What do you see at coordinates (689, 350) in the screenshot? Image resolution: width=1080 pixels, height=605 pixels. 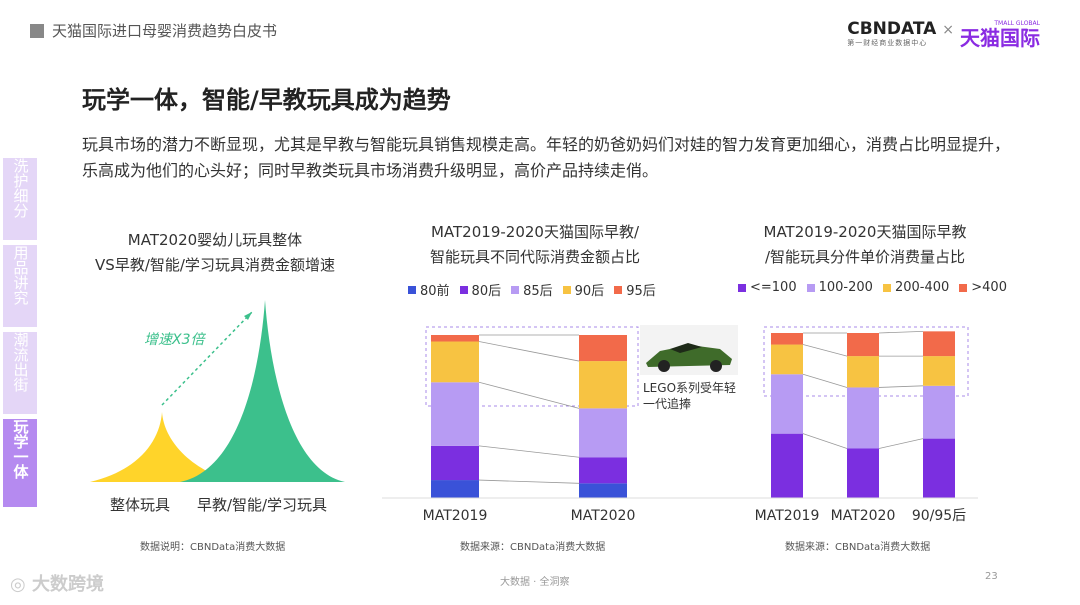 I see `lego-car-image` at bounding box center [689, 350].